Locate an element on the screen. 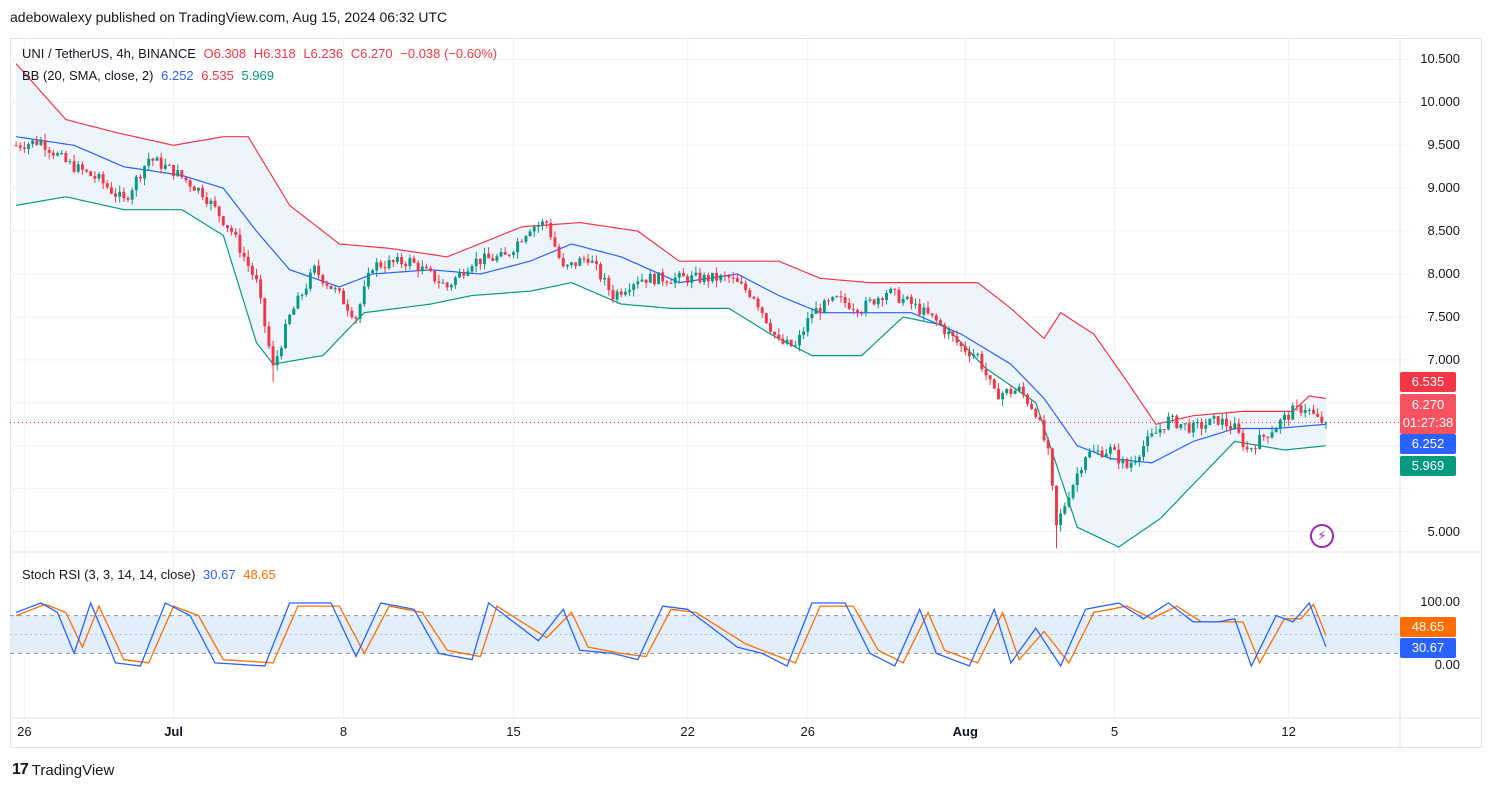 This screenshot has width=1496, height=793. low-value: L6.236 is located at coordinates (323, 53).